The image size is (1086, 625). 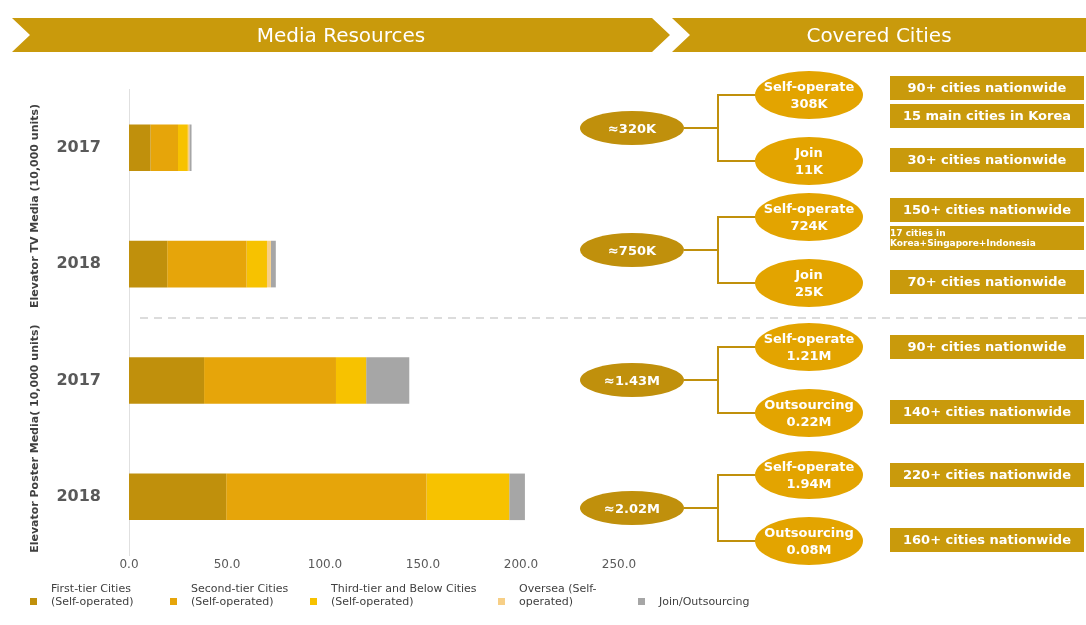 What do you see at coordinates (987, 282) in the screenshot?
I see `text: 70+ cities nationwide` at bounding box center [987, 282].